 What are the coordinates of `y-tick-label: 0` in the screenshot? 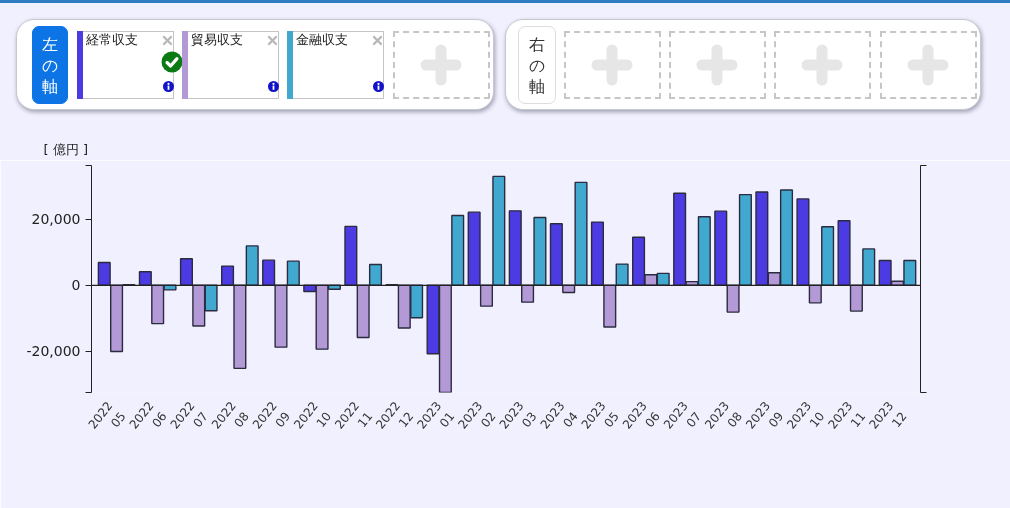 It's located at (76, 285).